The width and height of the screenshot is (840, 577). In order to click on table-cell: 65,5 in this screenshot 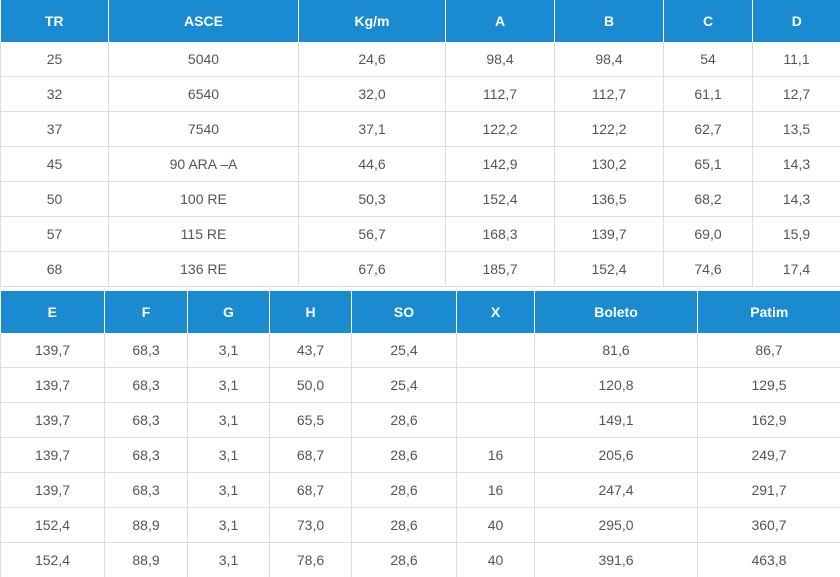, I will do `click(310, 420)`.